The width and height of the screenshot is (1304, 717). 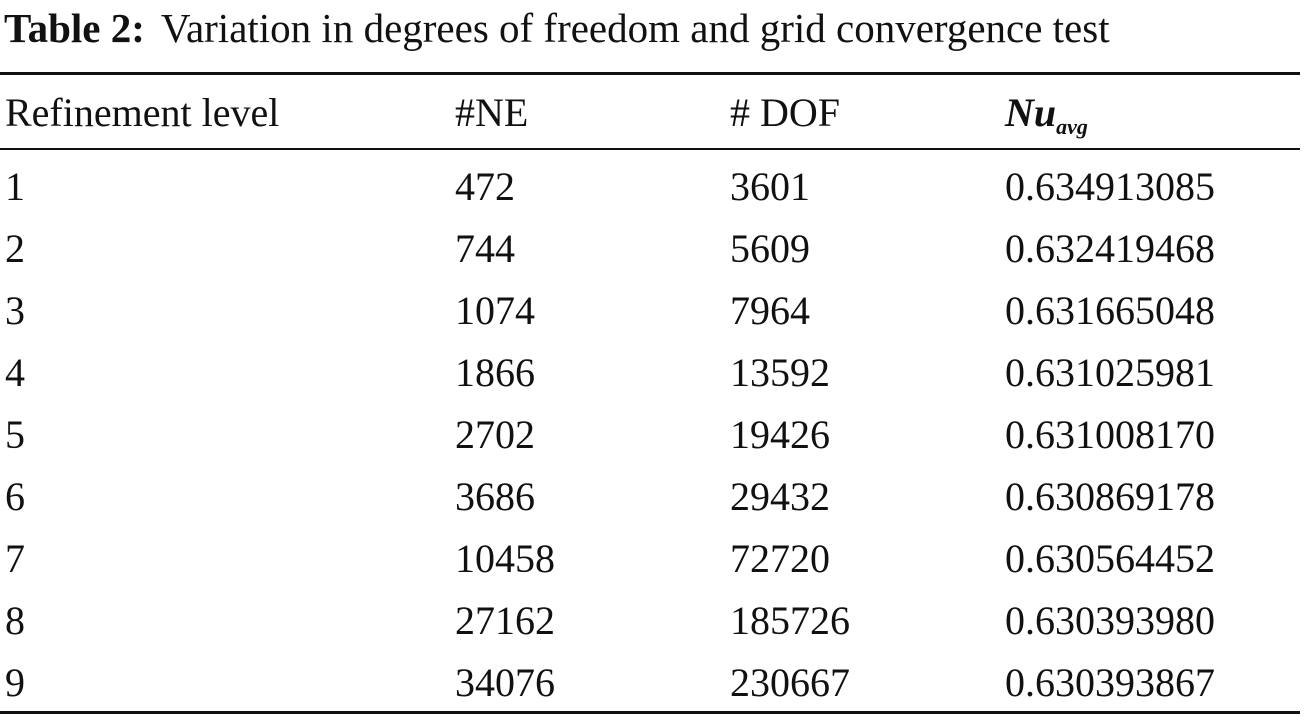 I want to click on header-refinement-level: Refinement level, so click(x=142, y=112).